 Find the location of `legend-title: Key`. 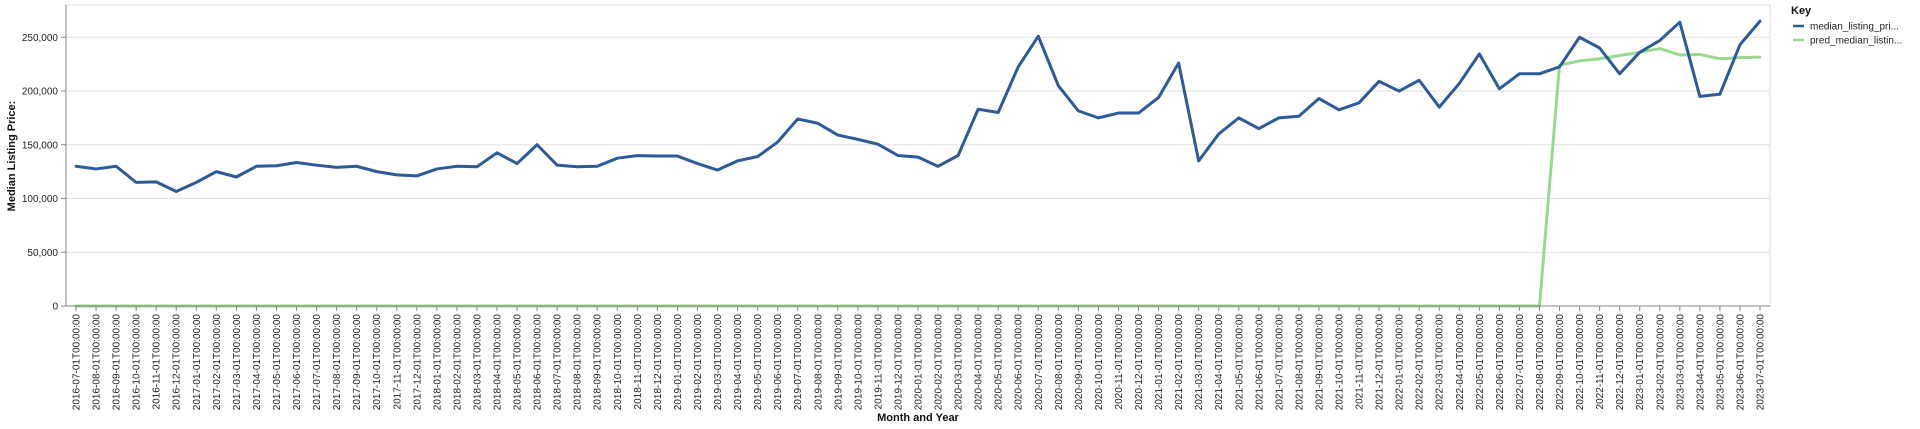

legend-title: Key is located at coordinates (1801, 11).